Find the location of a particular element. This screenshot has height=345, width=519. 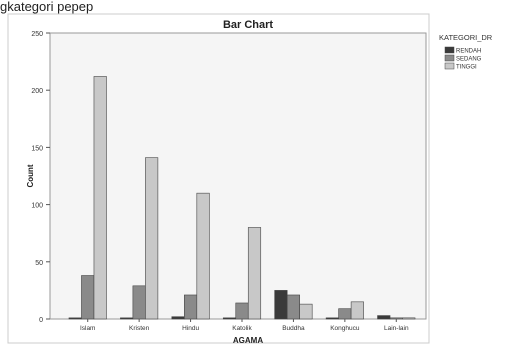

y-tick-label: 150 is located at coordinates (37, 148).